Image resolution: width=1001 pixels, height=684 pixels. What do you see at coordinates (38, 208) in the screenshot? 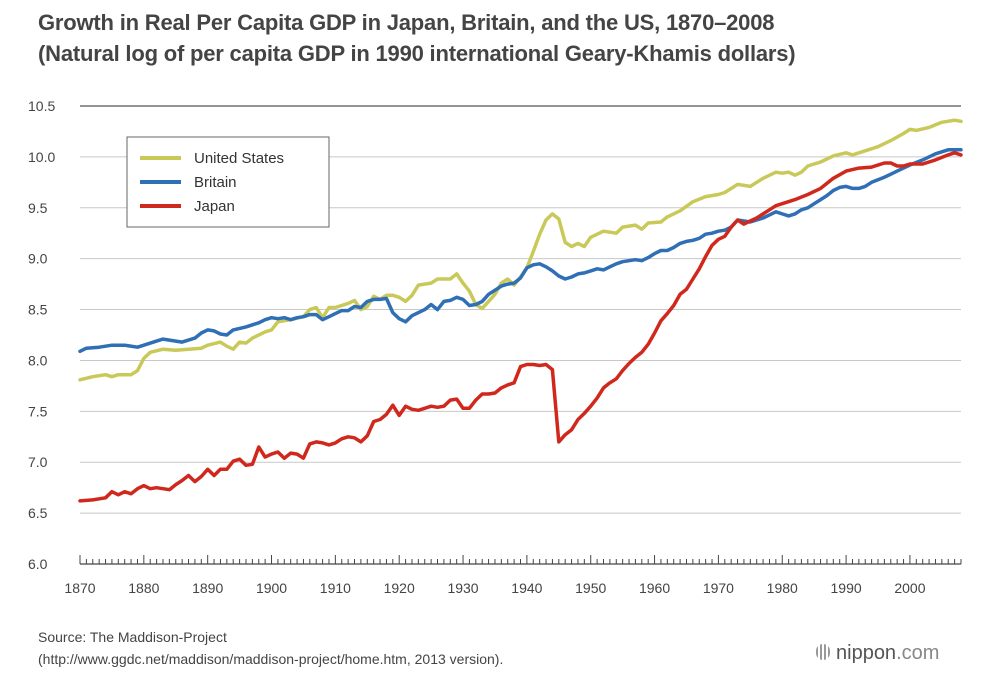
I see `y-tick-label: 9.5` at bounding box center [38, 208].